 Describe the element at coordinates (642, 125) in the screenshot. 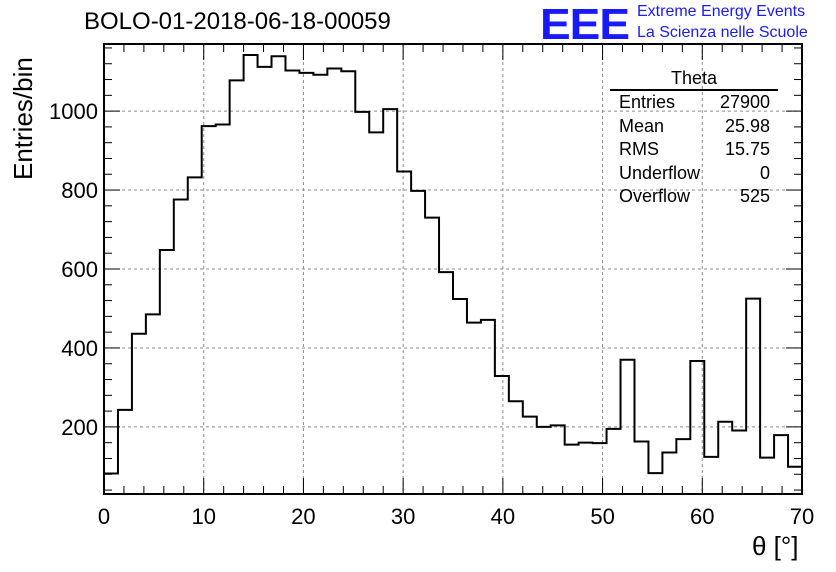

I see `stats-label: Mean` at that location.